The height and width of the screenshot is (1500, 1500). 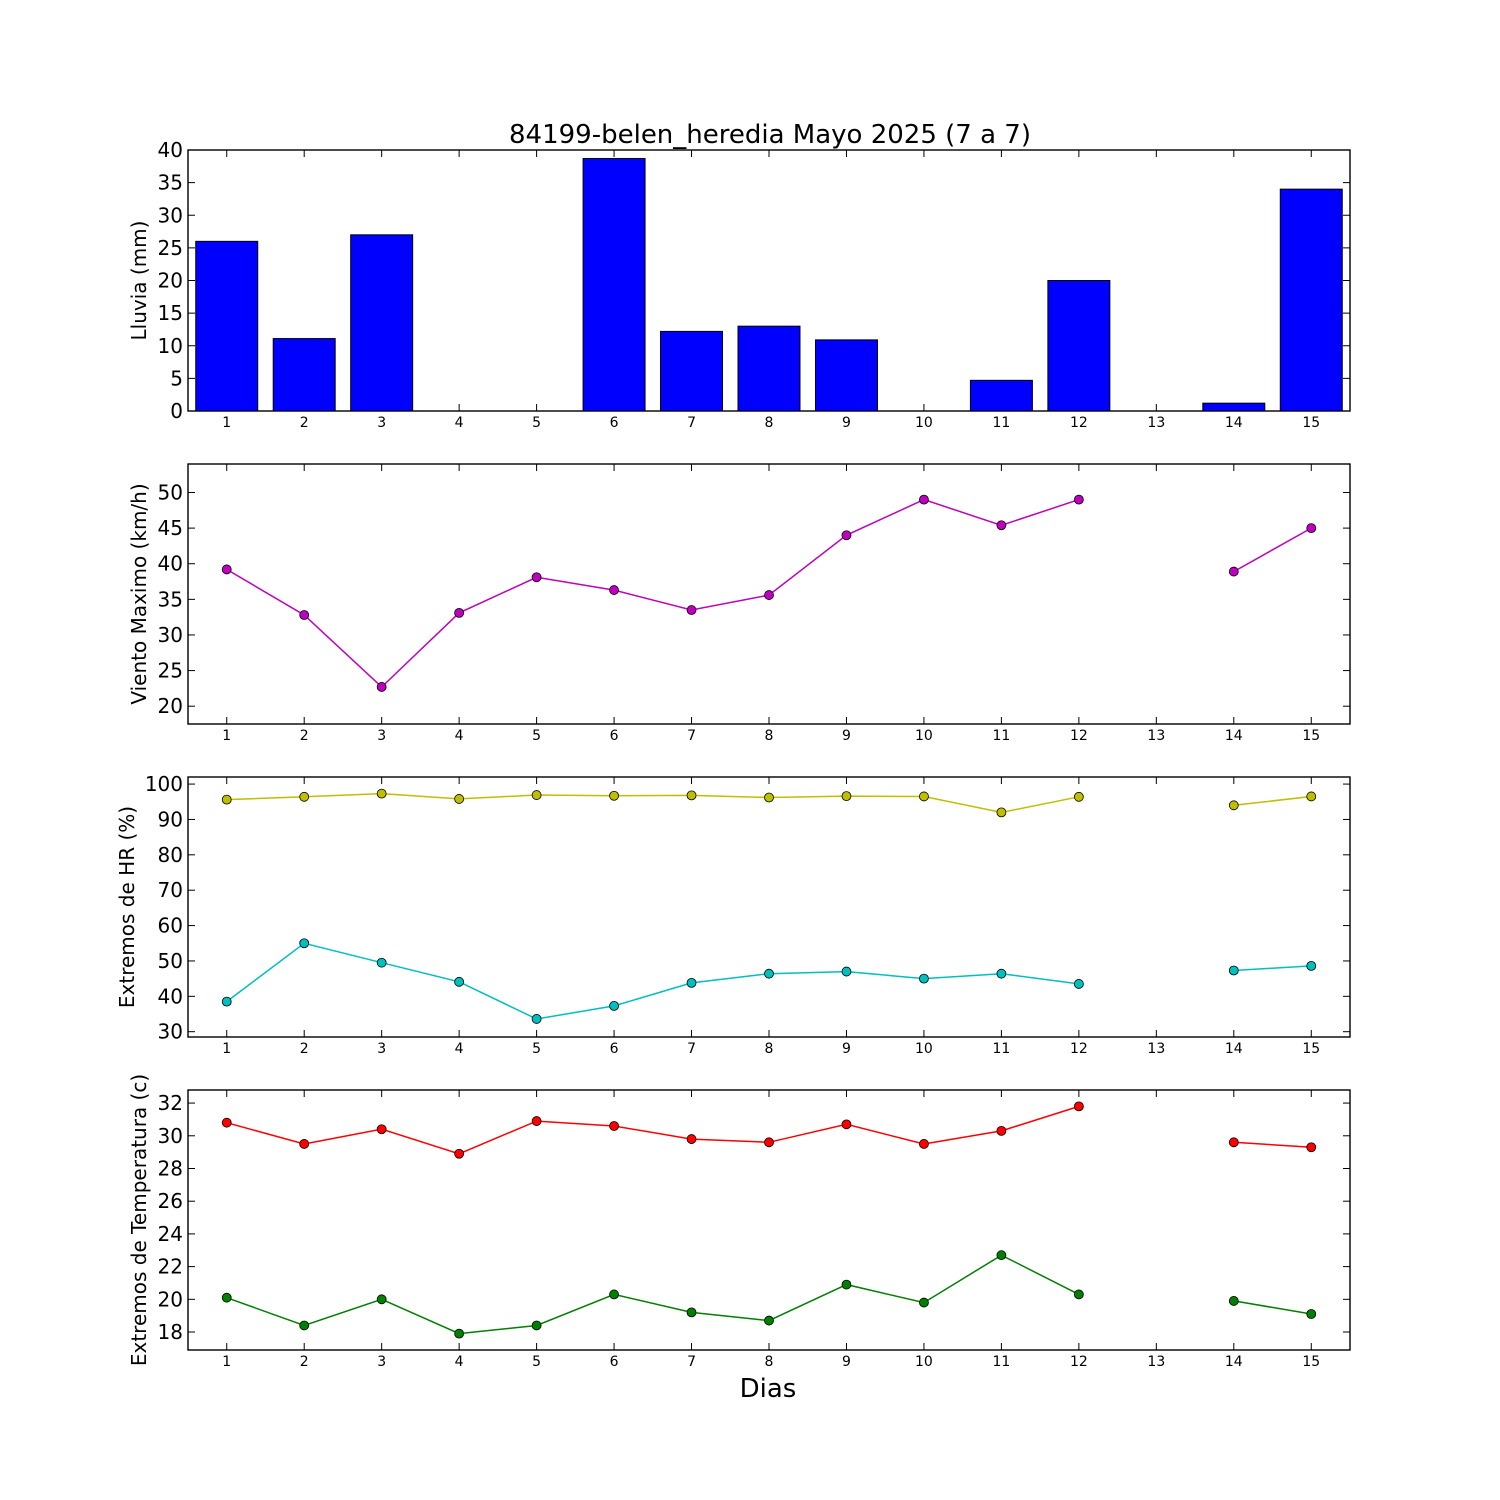 I want to click on y-tick-label: 15, so click(x=170, y=313).